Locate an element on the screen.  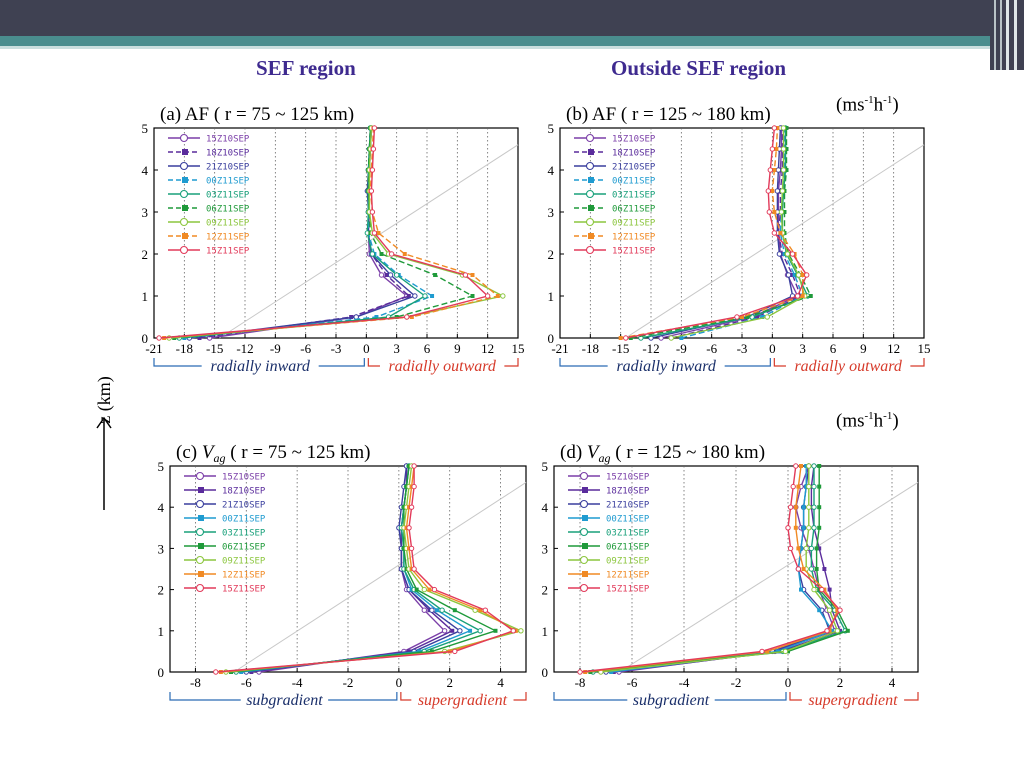
x-tick-label: -6 is located at coordinates (246, 682).